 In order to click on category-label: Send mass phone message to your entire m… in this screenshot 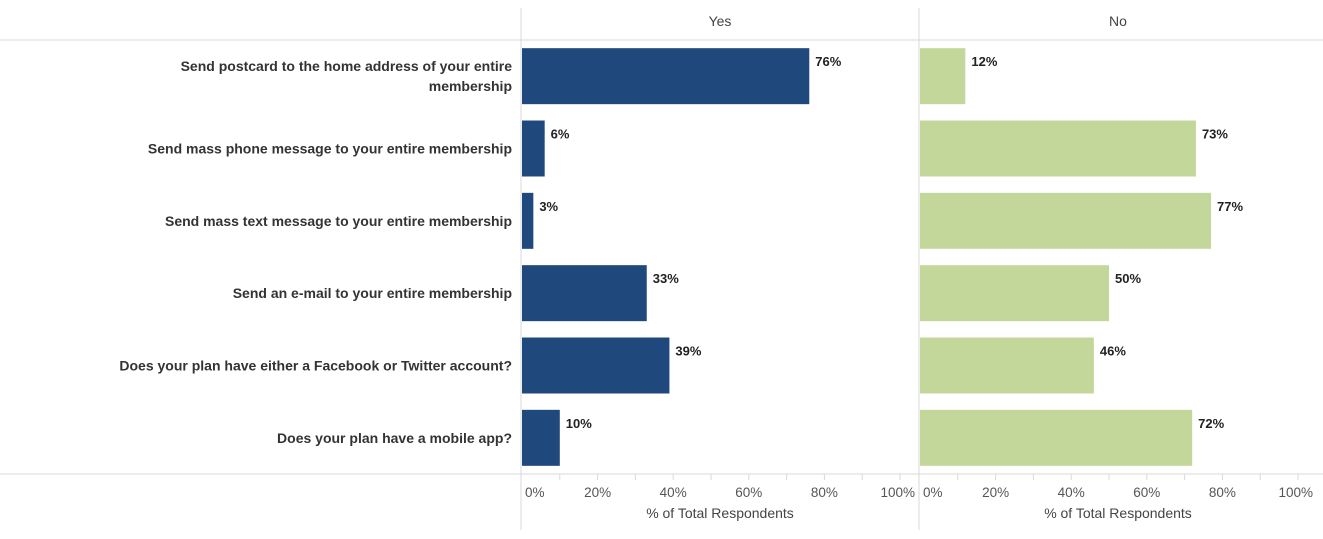, I will do `click(330, 149)`.